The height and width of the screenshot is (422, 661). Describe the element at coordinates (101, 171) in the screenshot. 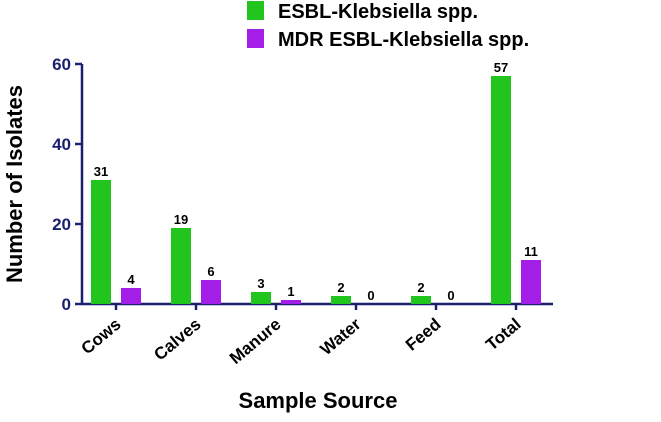

I see `value-label: 31` at that location.